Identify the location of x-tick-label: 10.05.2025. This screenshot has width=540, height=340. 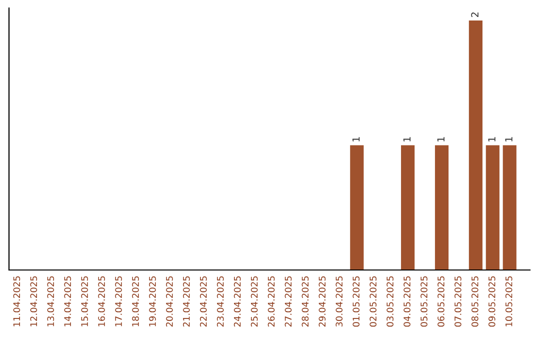
(508, 301).